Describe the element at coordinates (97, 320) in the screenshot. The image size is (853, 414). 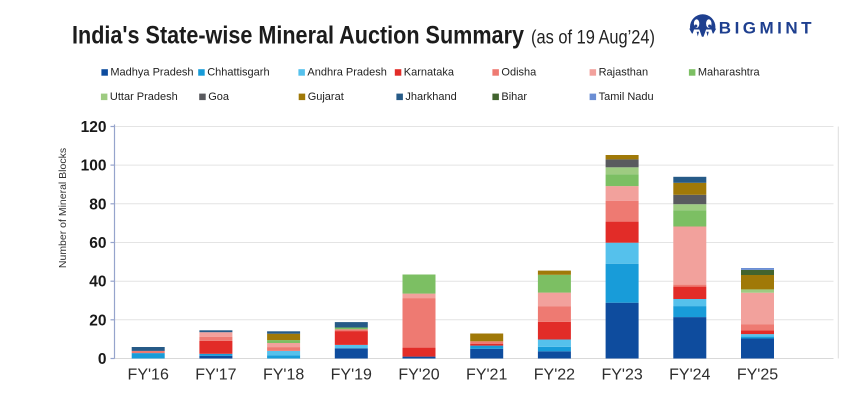
I see `svg-text: 20` at that location.